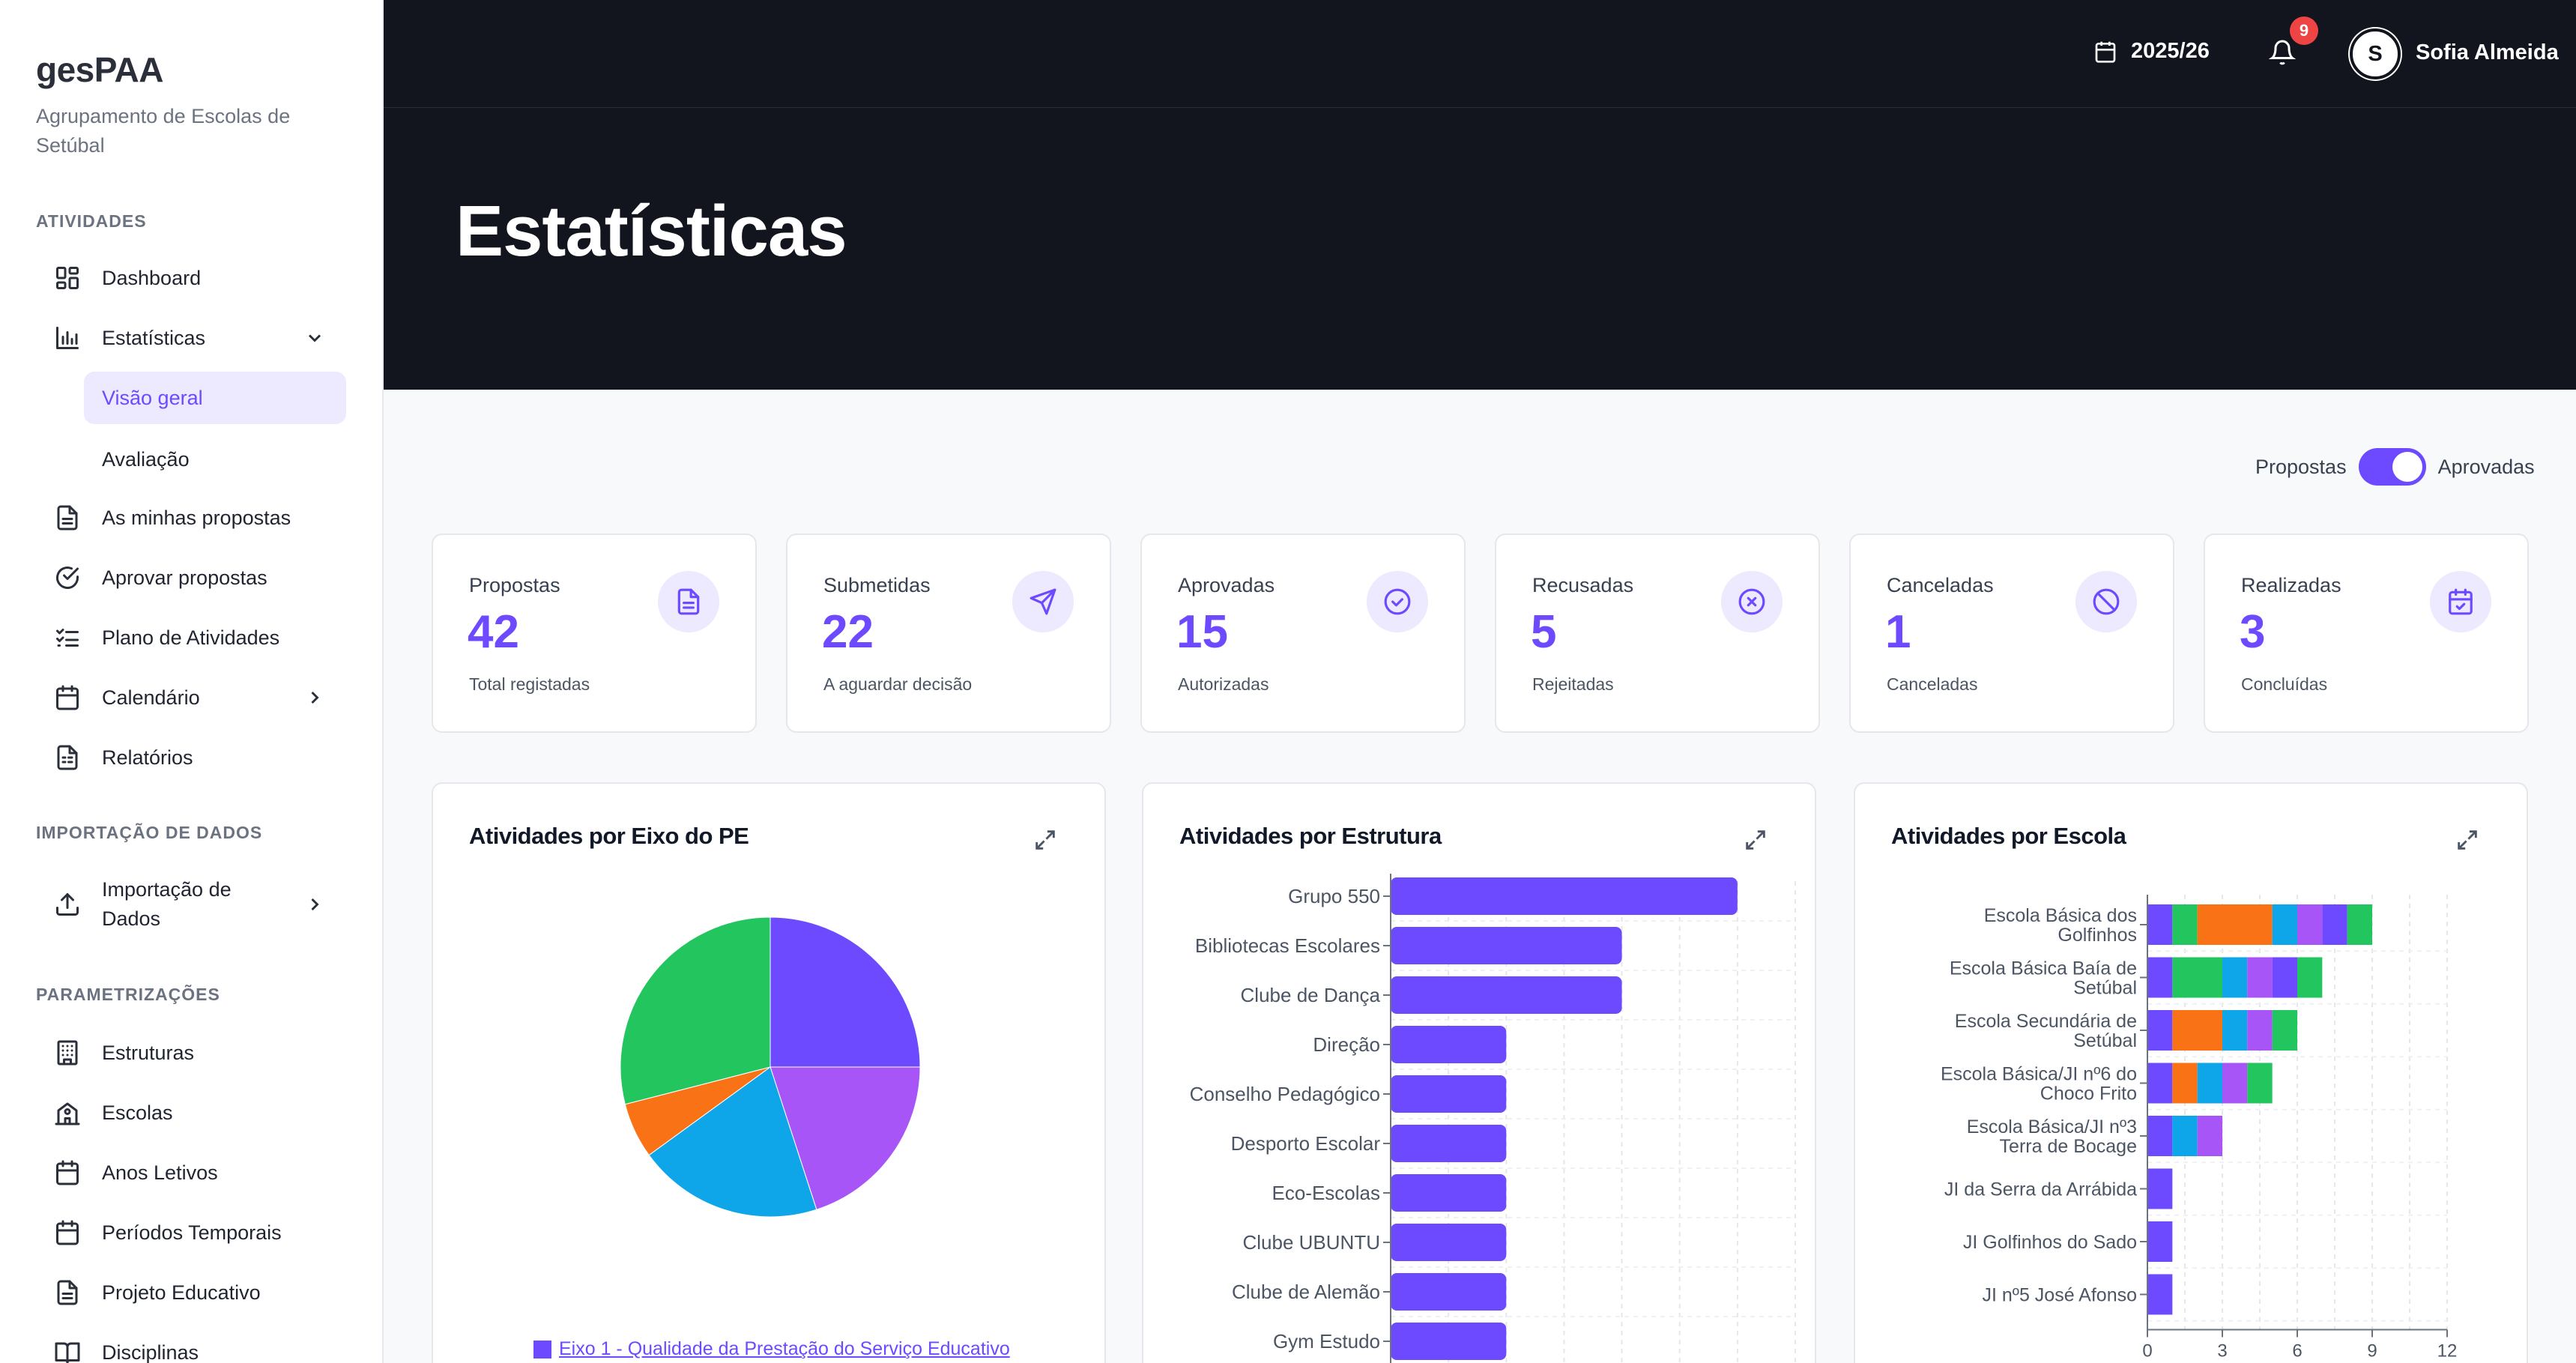  Describe the element at coordinates (215, 398) in the screenshot. I see `sidebar-subitem-visao-geral: Visão geral` at that location.